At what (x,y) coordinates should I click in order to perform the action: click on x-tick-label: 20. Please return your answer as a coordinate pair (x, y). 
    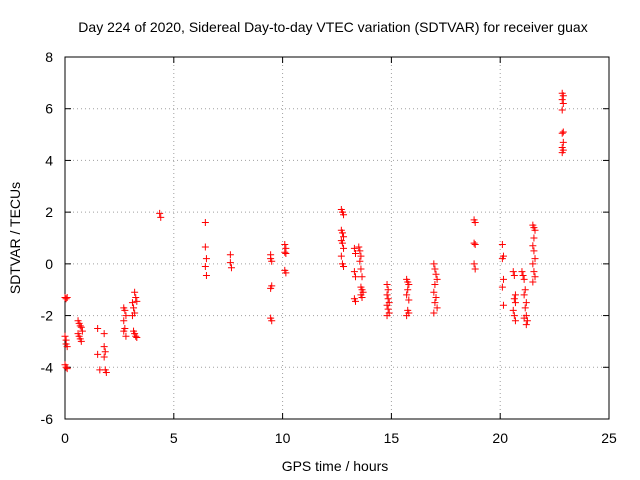
    Looking at the image, I should click on (500, 438).